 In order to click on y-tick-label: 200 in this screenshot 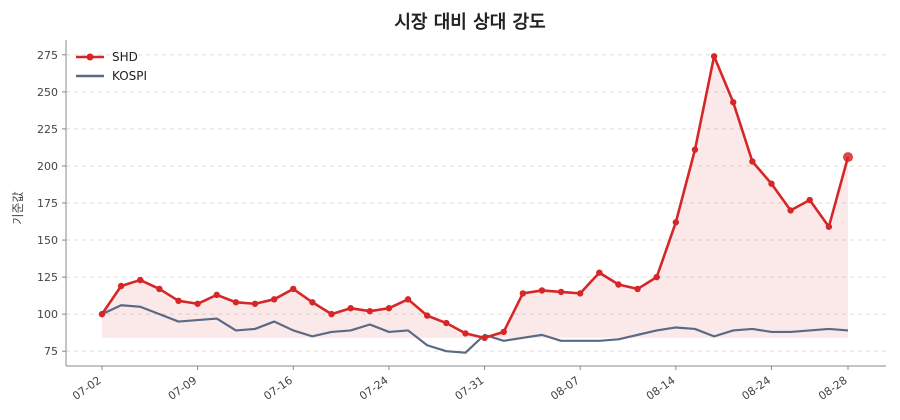, I will do `click(47, 166)`.